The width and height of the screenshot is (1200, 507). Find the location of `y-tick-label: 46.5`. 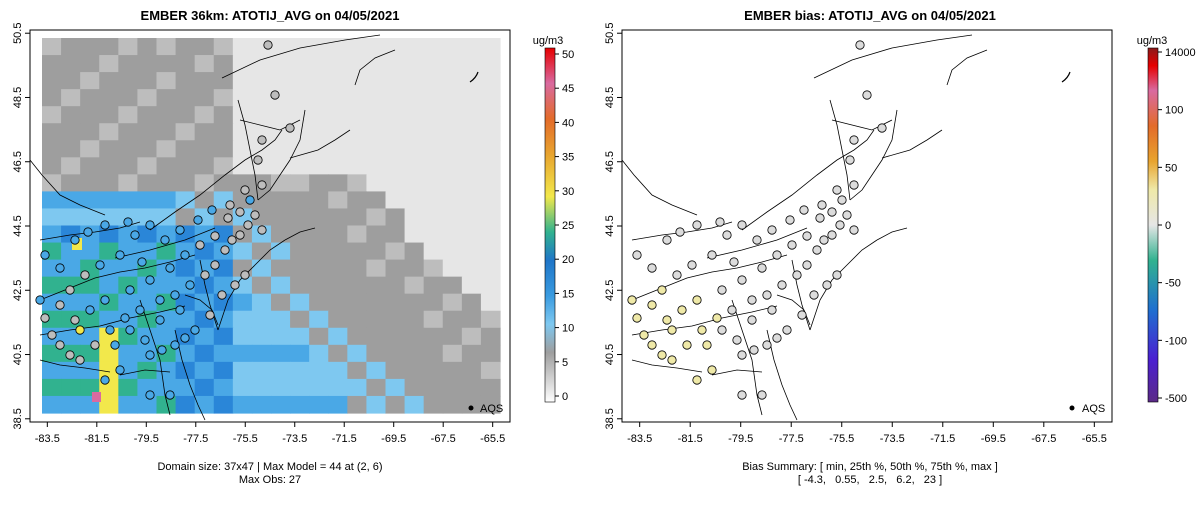

y-tick-label: 46.5 is located at coordinates (610, 161).